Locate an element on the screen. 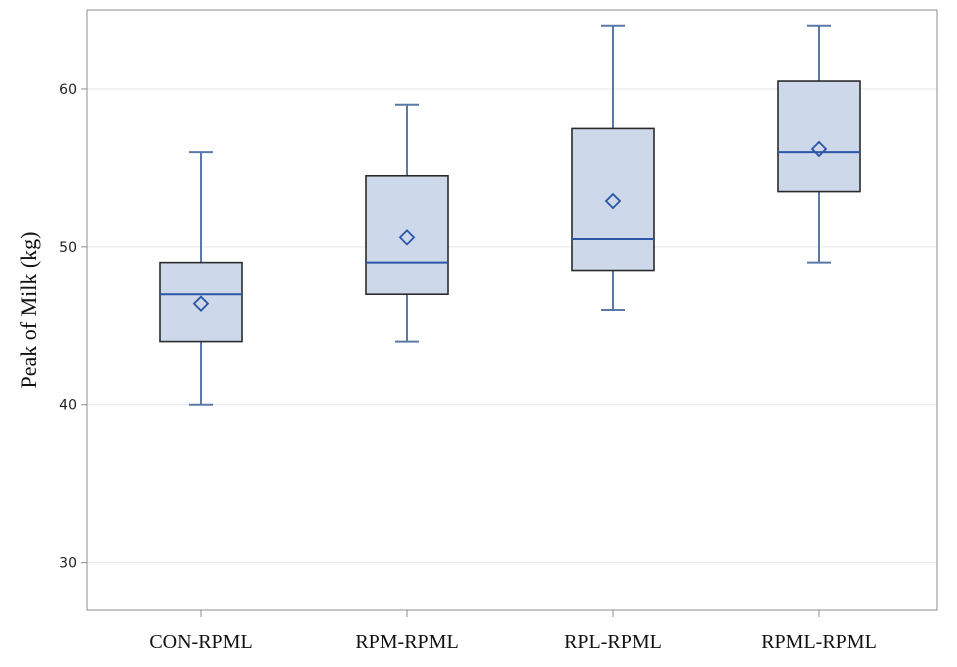 The width and height of the screenshot is (957, 667). box-rpm-rpml is located at coordinates (407, 223).